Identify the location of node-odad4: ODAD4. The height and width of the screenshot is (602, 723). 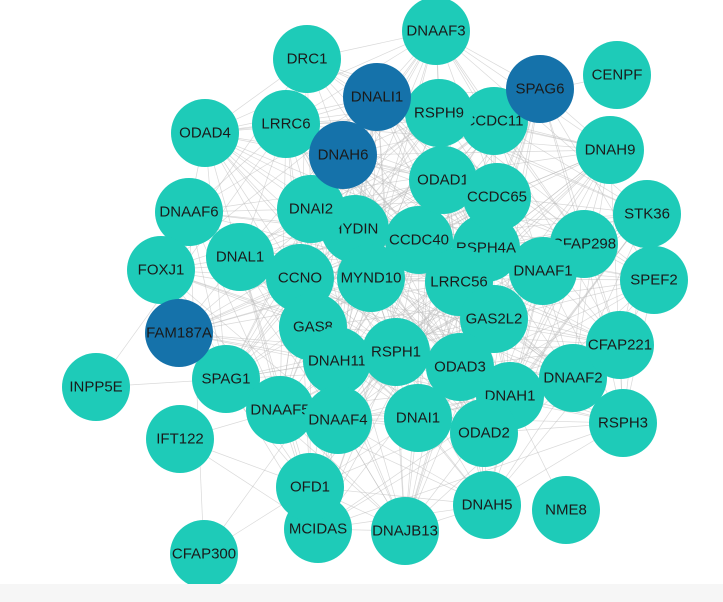
(205, 133).